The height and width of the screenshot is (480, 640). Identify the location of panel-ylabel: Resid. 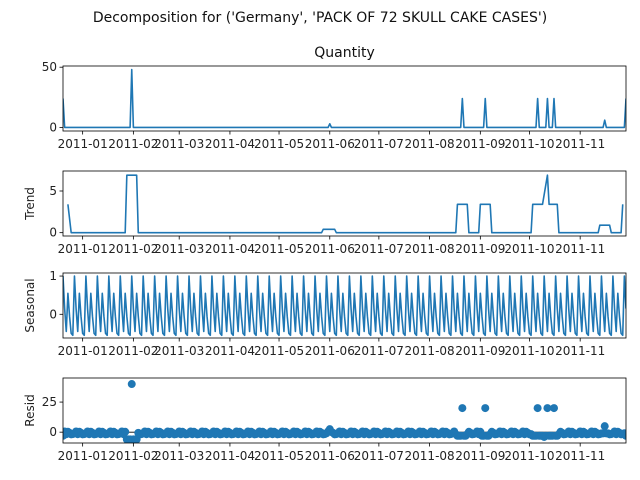
(30, 410).